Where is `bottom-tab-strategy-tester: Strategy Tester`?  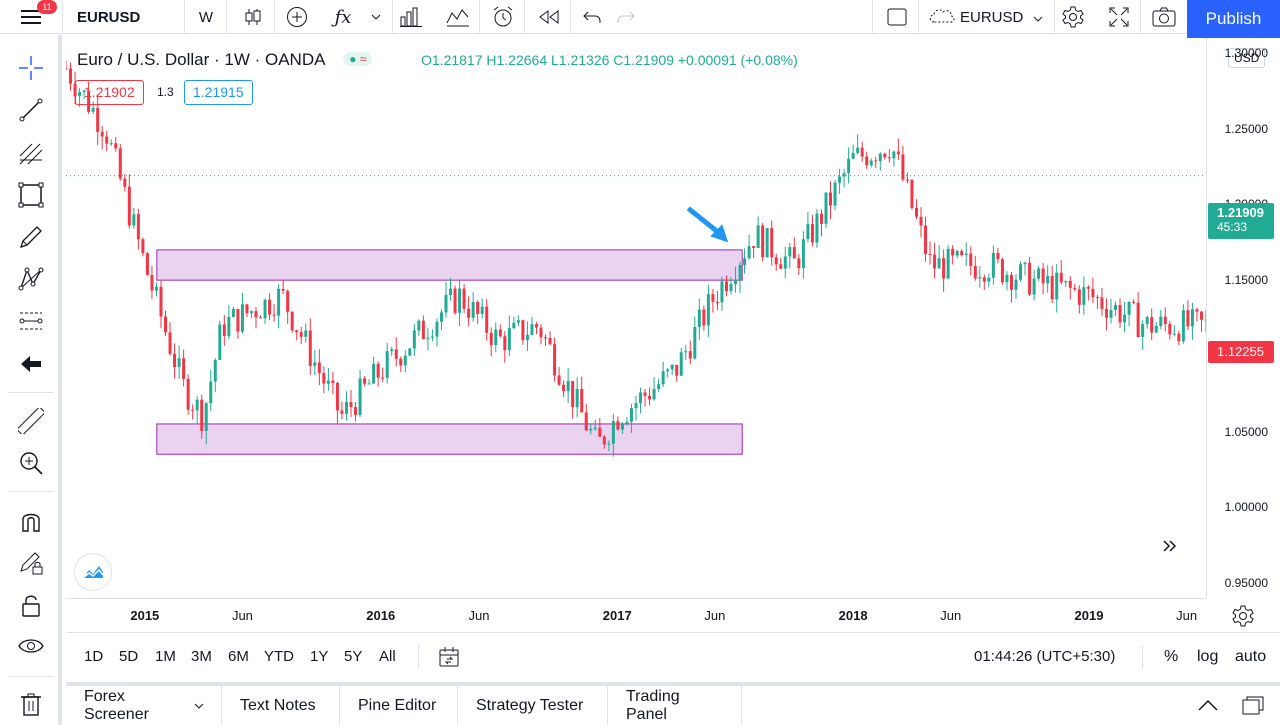 bottom-tab-strategy-tester: Strategy Tester is located at coordinates (533, 705).